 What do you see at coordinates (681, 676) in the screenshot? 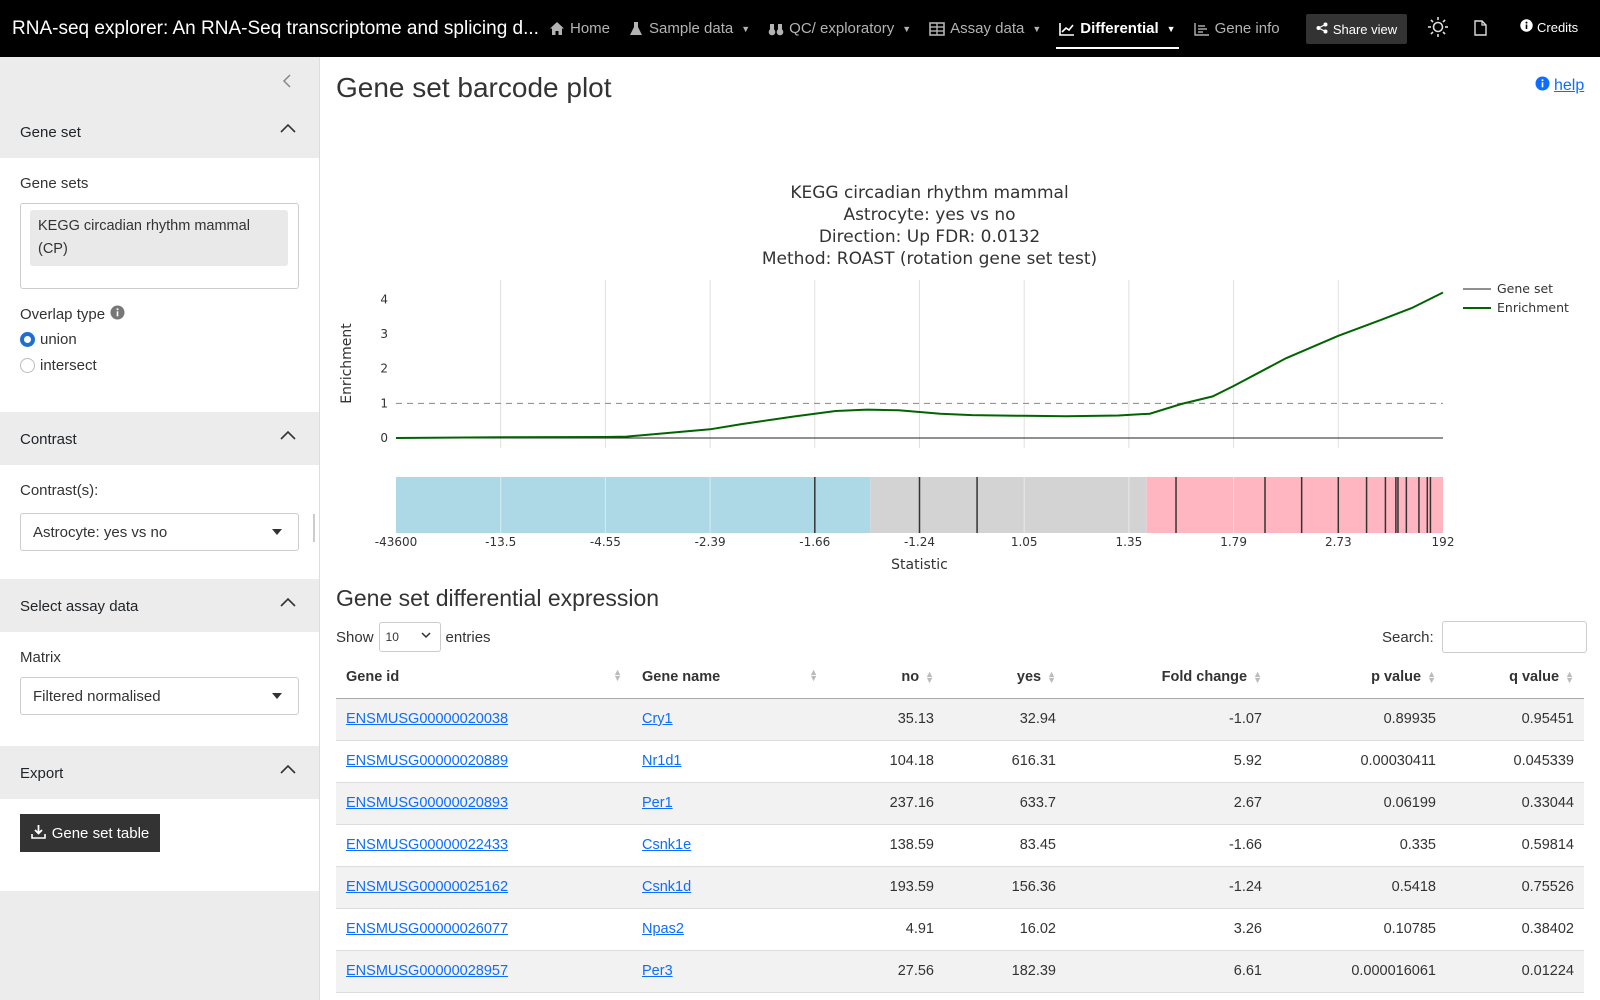
I see `col-gene-name-label: Gene name` at bounding box center [681, 676].